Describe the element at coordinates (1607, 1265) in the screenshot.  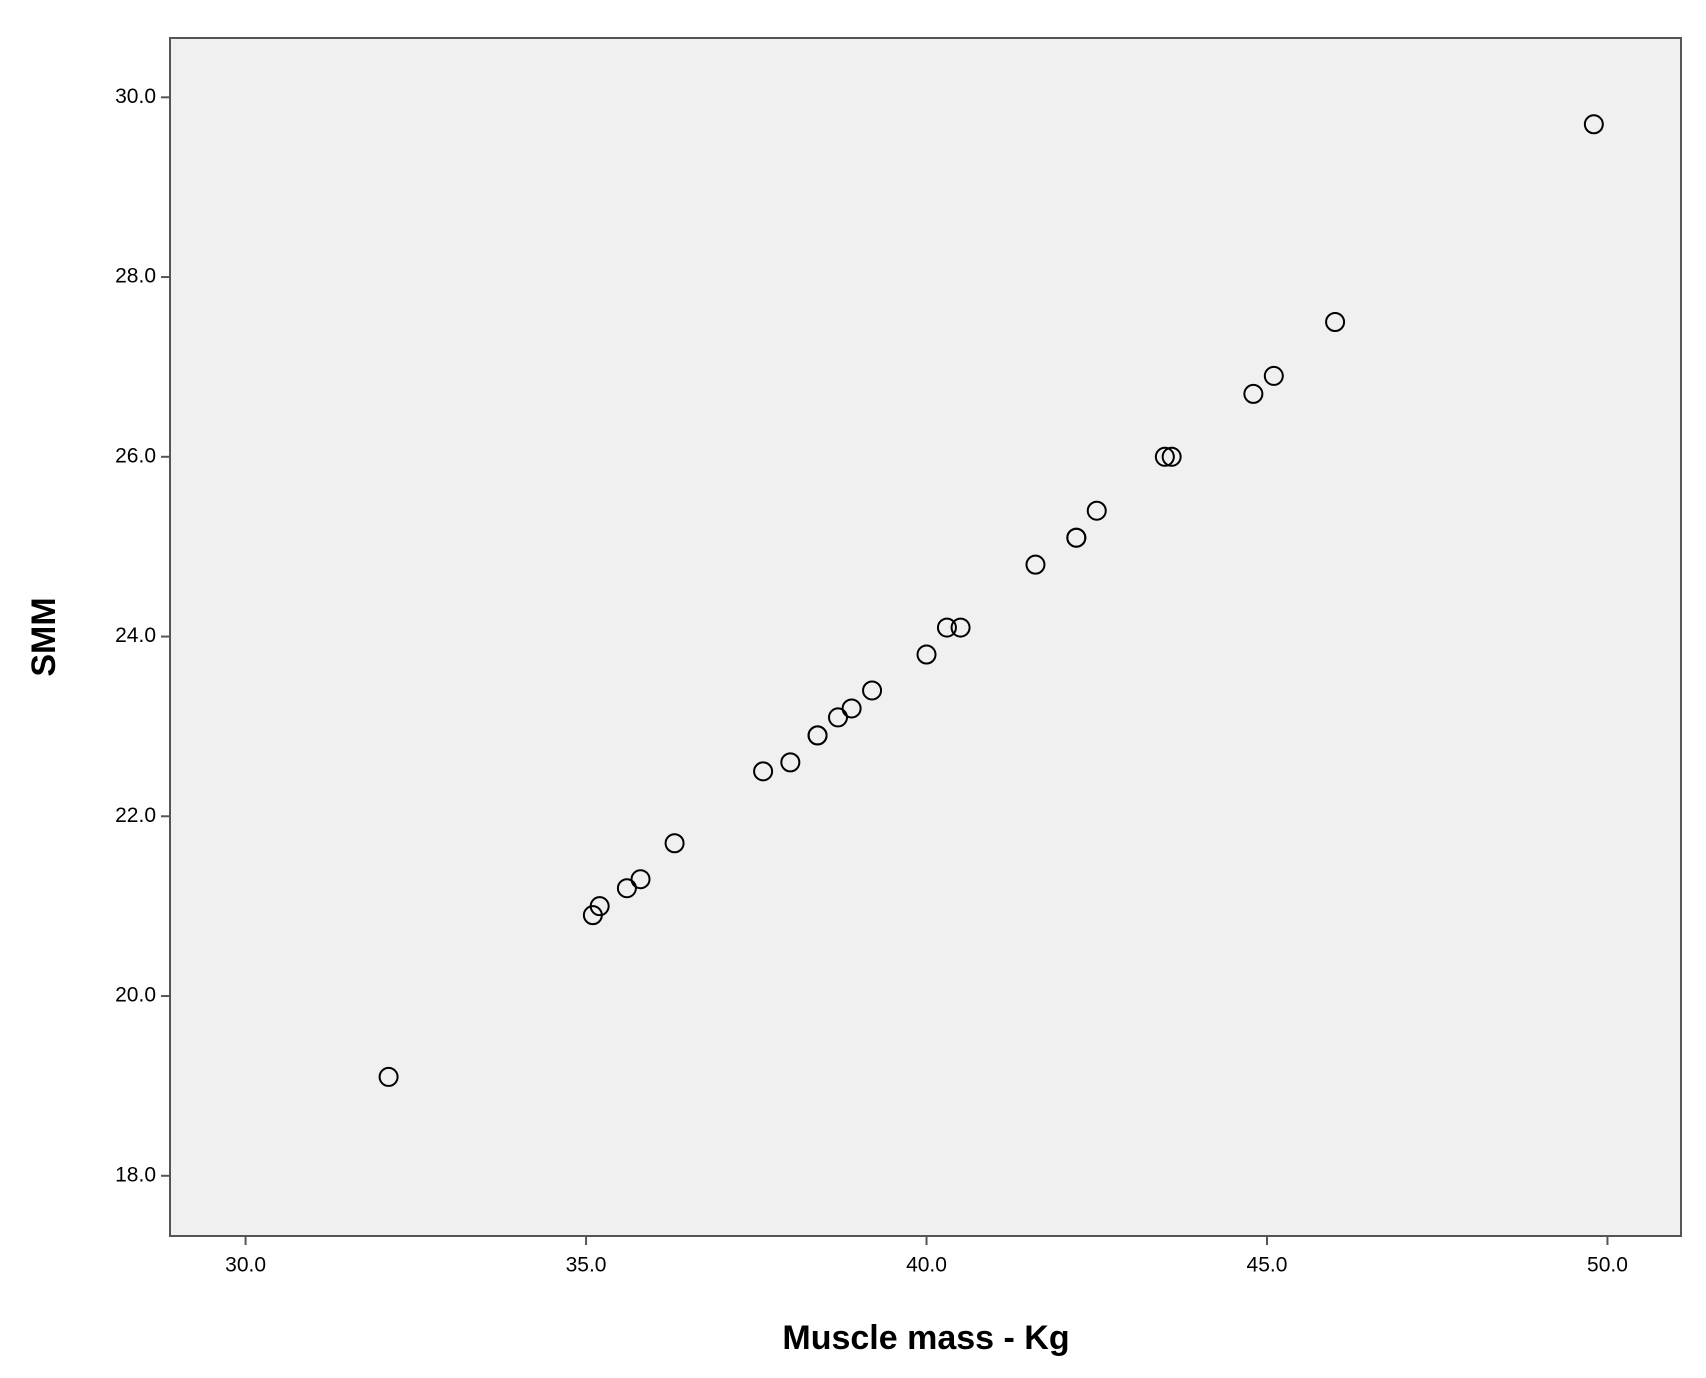
I see `x-tick-label: 50.0` at that location.